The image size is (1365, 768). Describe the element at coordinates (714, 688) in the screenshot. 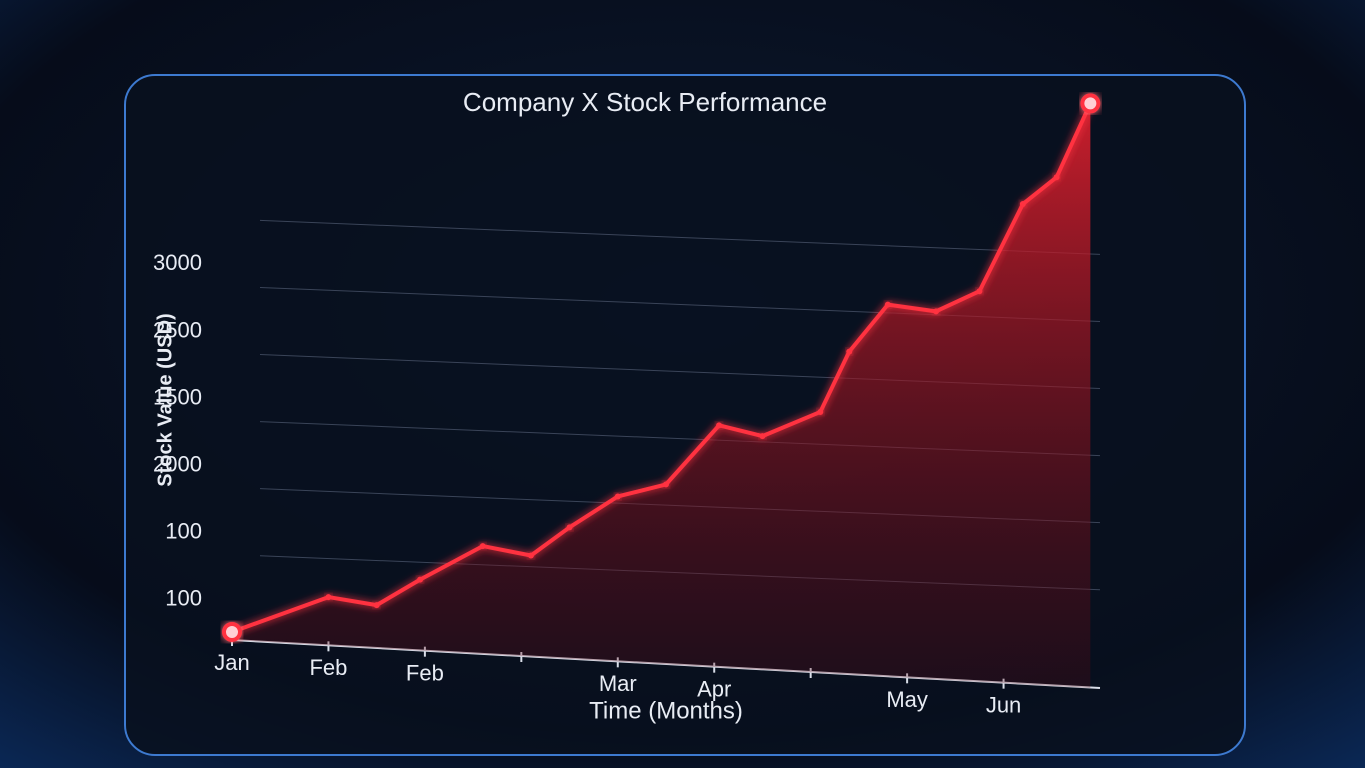

I see `x-tick-label: Apr` at that location.